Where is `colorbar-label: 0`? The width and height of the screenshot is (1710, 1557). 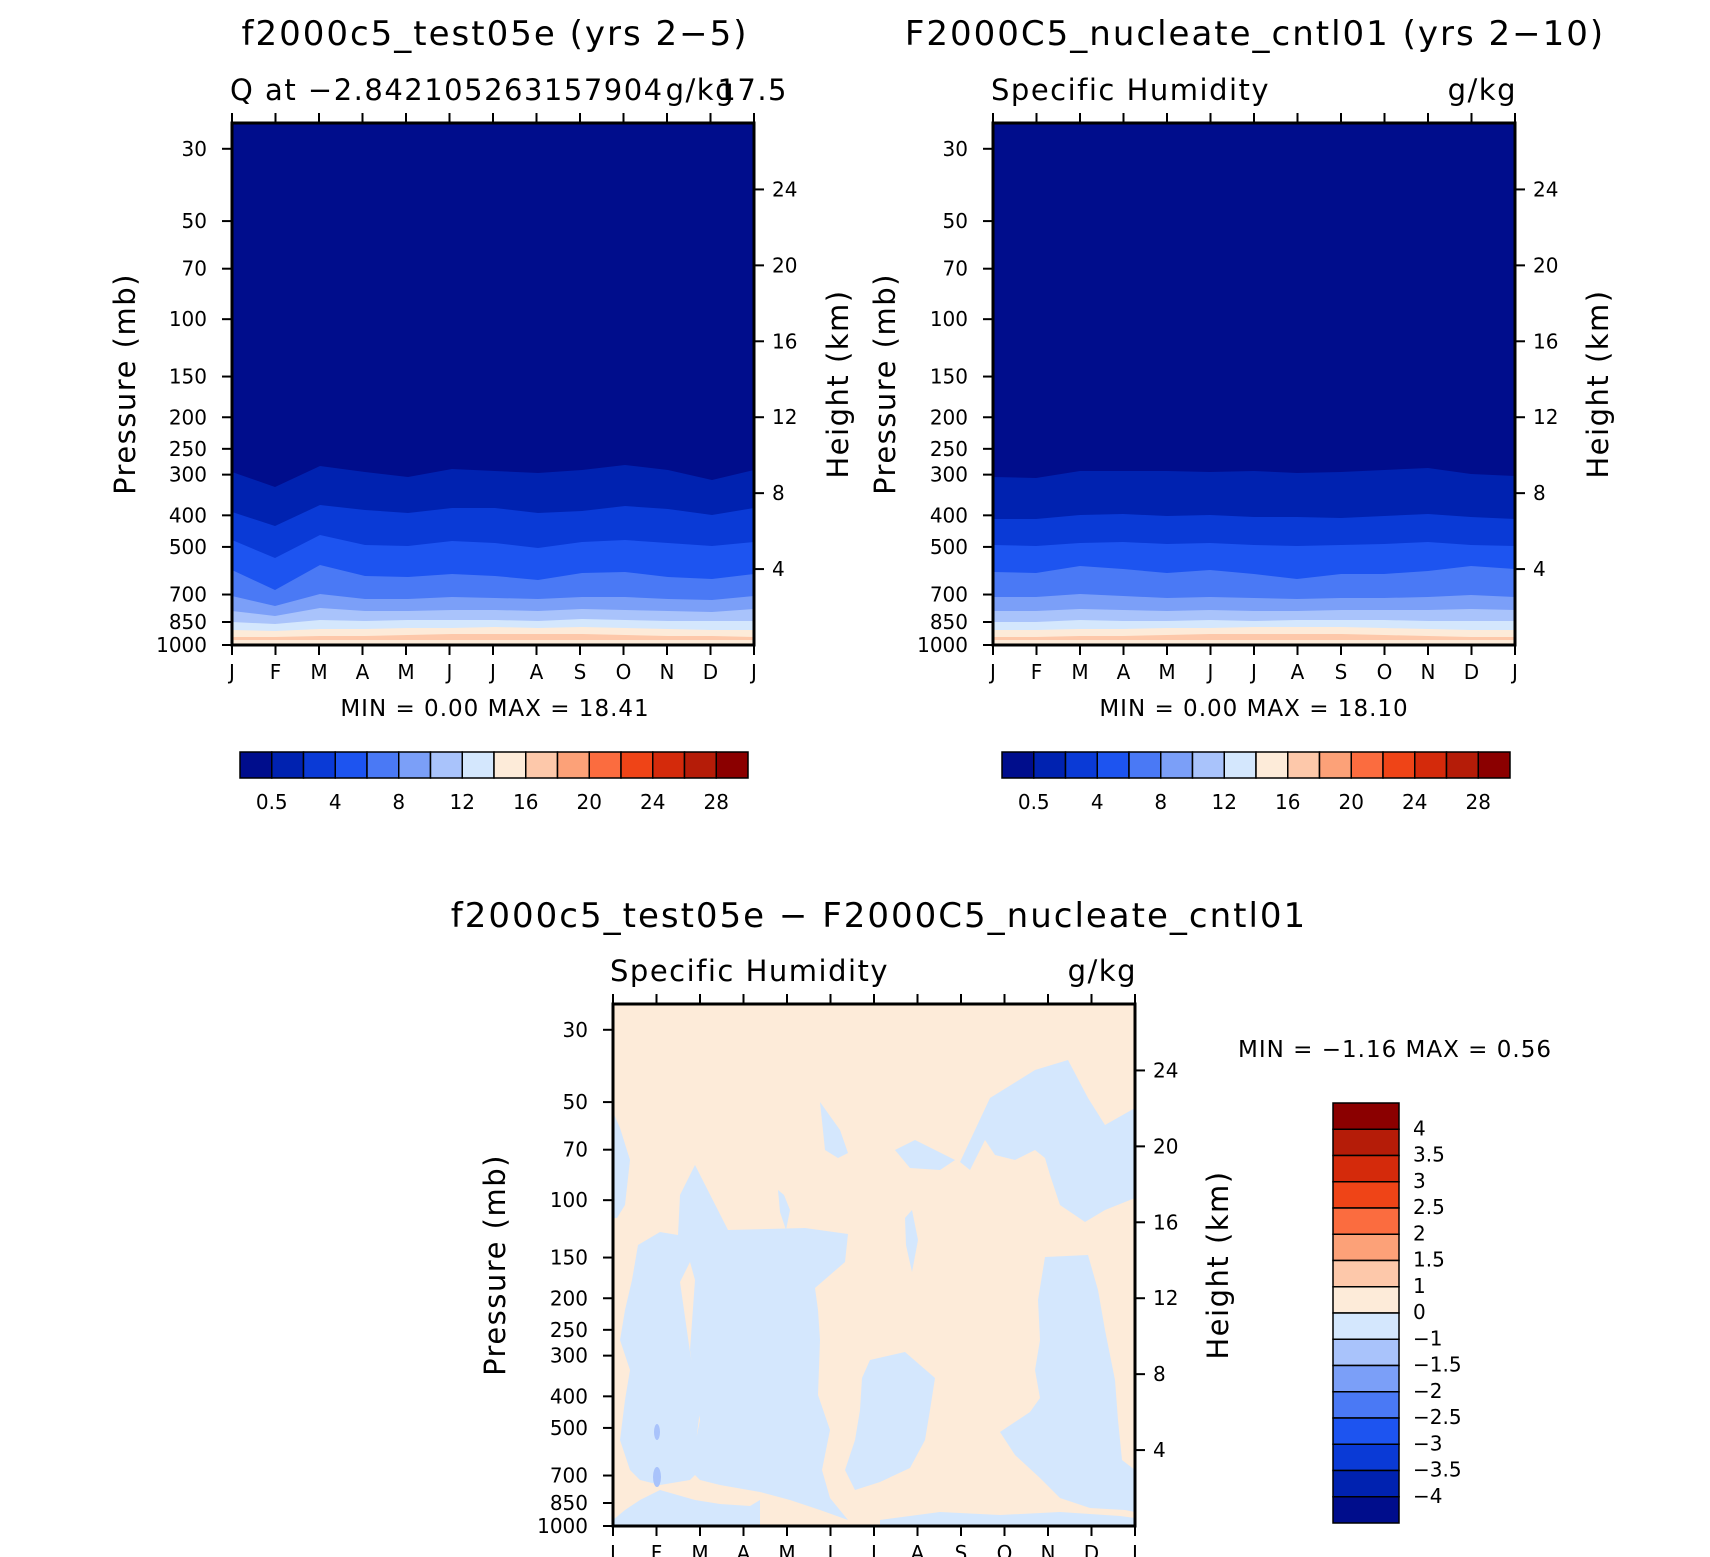
colorbar-label: 0 is located at coordinates (1419, 1312).